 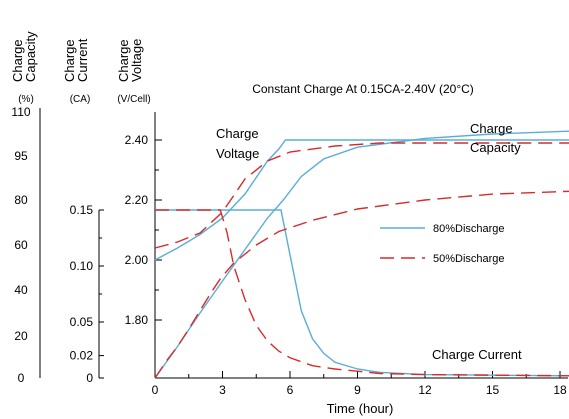 What do you see at coordinates (21, 200) in the screenshot?
I see `capacity-tick-label: 80` at bounding box center [21, 200].